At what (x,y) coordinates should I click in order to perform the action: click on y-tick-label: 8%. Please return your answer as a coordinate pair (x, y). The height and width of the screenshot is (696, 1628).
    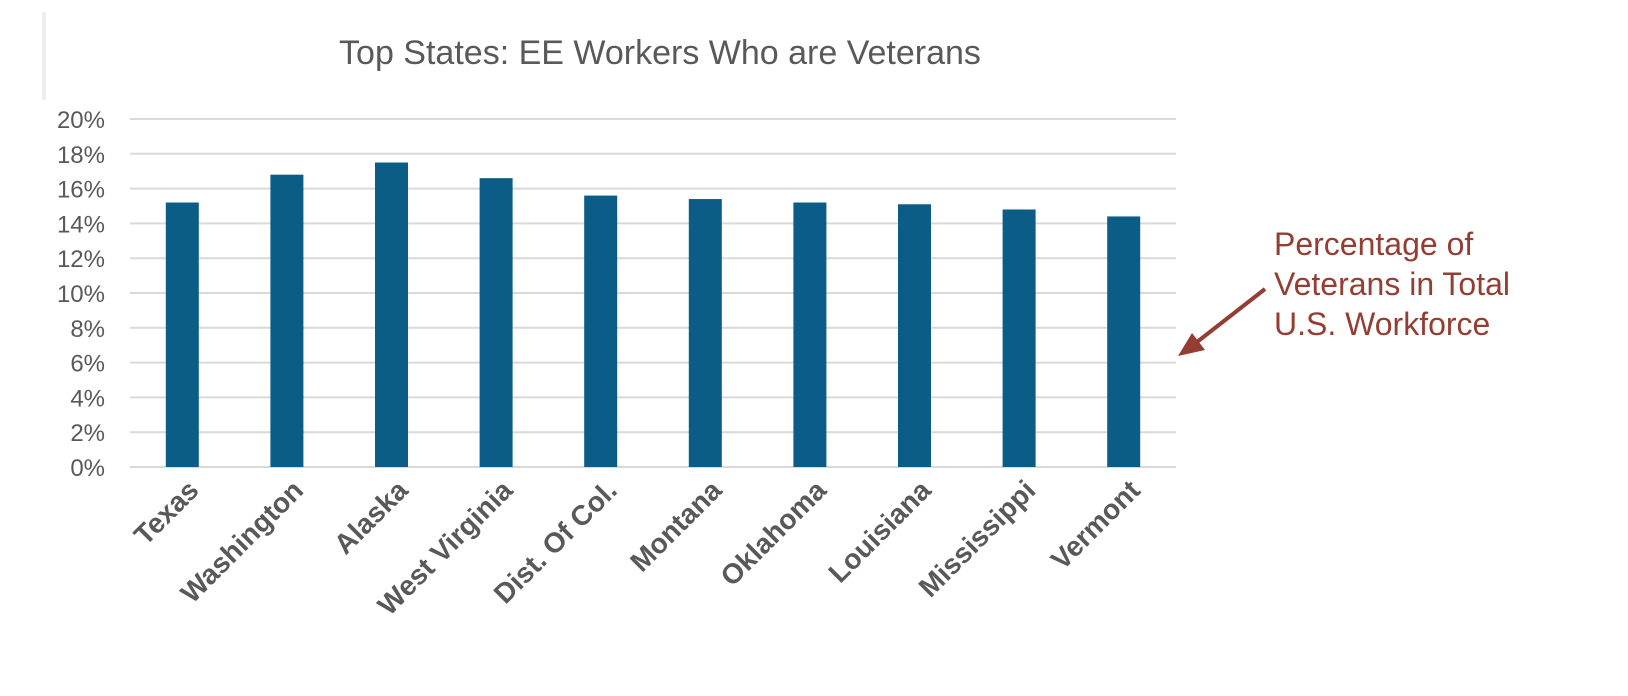
    Looking at the image, I should click on (87, 329).